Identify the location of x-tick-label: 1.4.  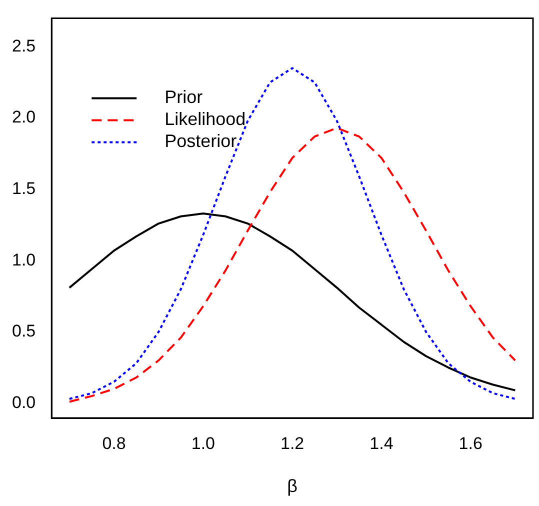
(382, 443).